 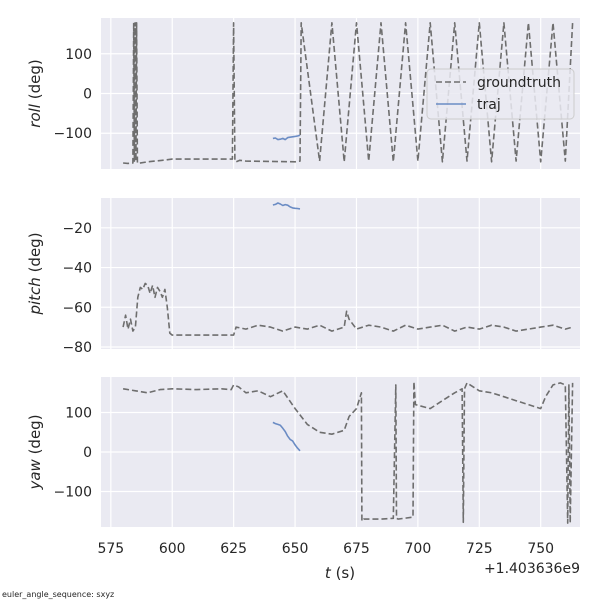 I want to click on x-axis-label: t (s), so click(x=340, y=573).